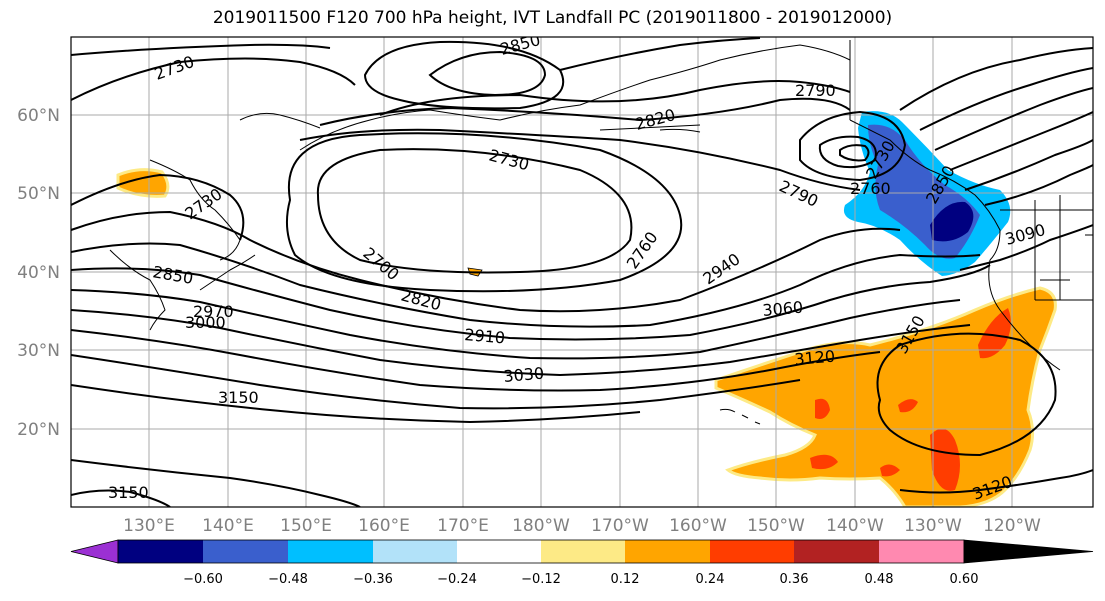 The width and height of the screenshot is (1105, 601). Describe the element at coordinates (933, 526) in the screenshot. I see `longitude-label: 130°W` at that location.